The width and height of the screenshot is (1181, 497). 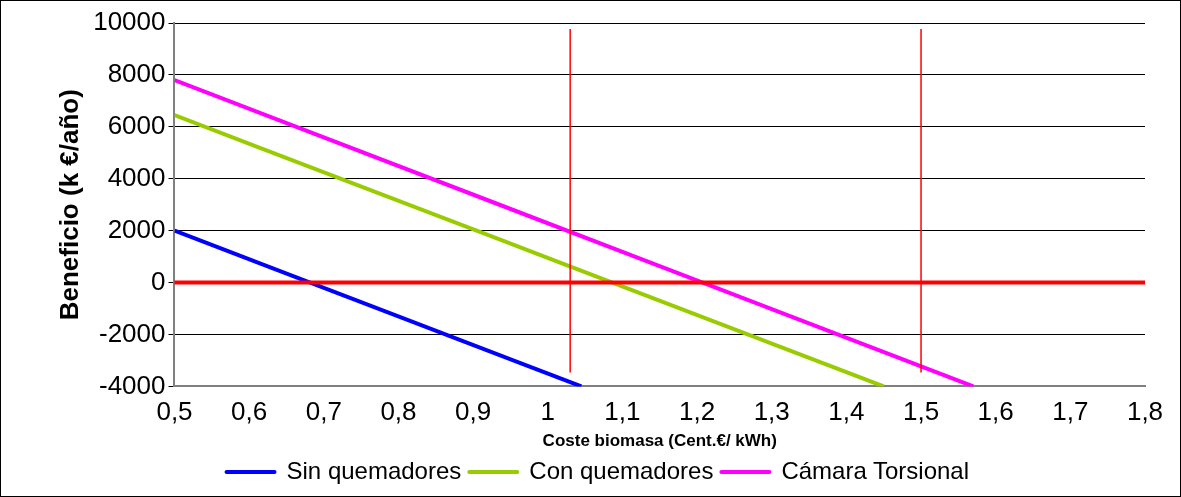 What do you see at coordinates (136, 176) in the screenshot?
I see `y-tick-label: 4000` at bounding box center [136, 176].